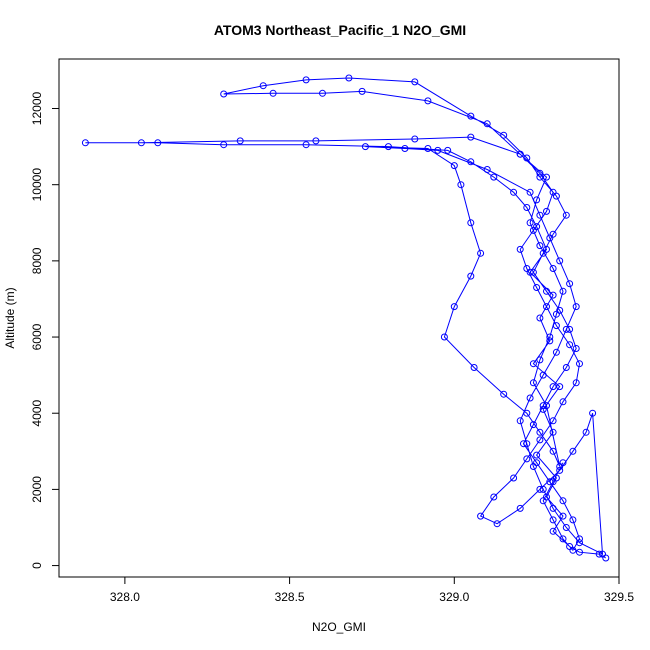 This screenshot has height=650, width=650. I want to click on x-tick-label: 329.0, so click(454, 597).